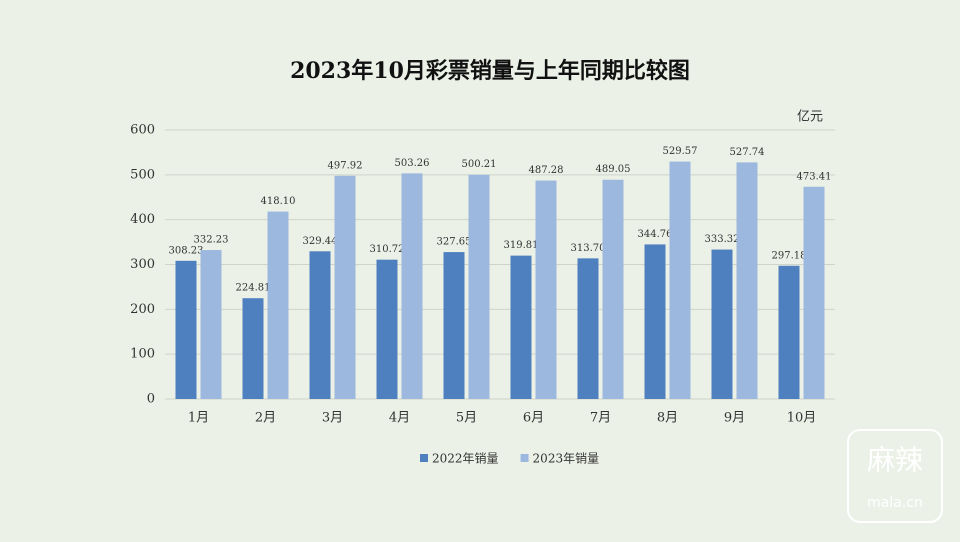  Describe the element at coordinates (747, 152) in the screenshot. I see `value-label: 527.74` at that location.